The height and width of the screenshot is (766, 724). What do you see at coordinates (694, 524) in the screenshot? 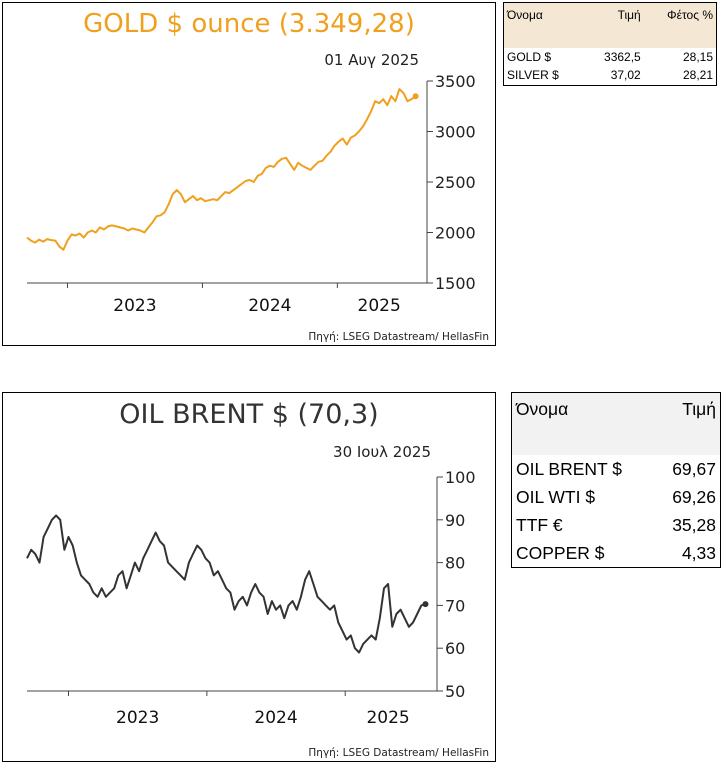
I see `cell-price: 35,28` at bounding box center [694, 524].